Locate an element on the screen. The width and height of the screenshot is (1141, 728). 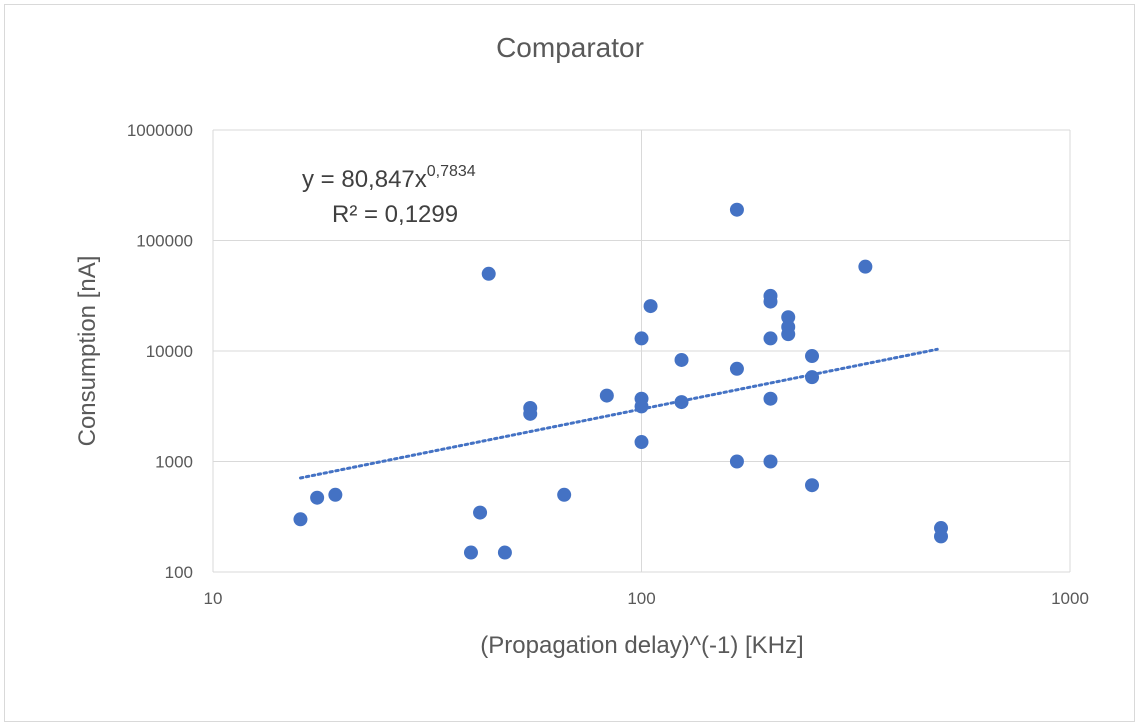
y-tick-label: 1000000 is located at coordinates (160, 130).